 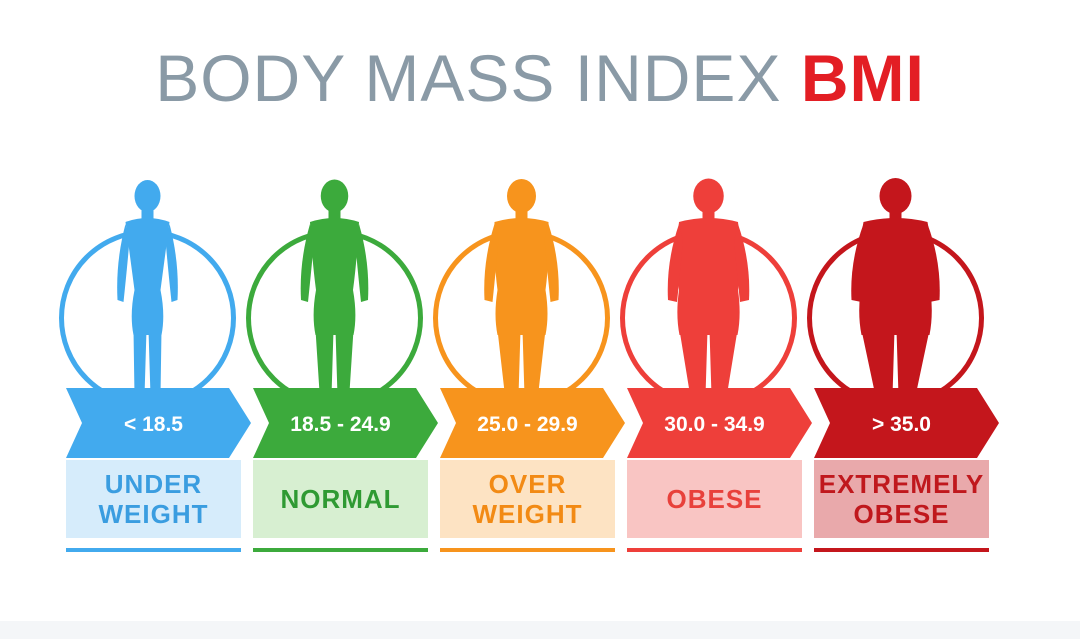 What do you see at coordinates (895, 291) in the screenshot?
I see `extremely-obese-figure-icon` at bounding box center [895, 291].